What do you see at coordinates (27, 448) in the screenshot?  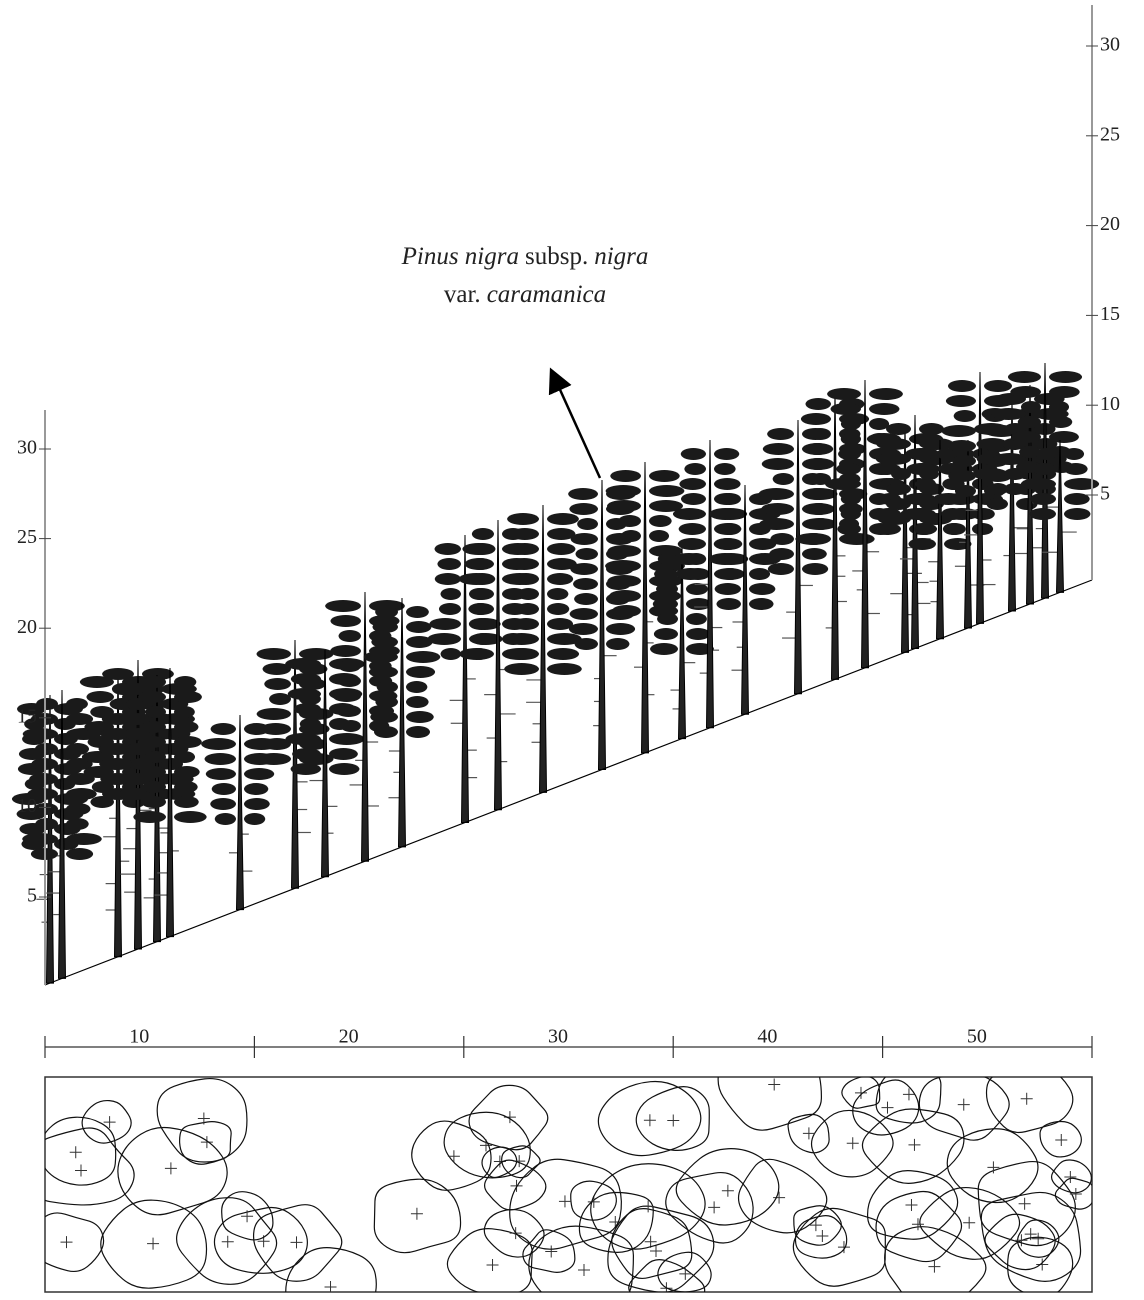 I see `left-tick-label: 30` at bounding box center [27, 448].